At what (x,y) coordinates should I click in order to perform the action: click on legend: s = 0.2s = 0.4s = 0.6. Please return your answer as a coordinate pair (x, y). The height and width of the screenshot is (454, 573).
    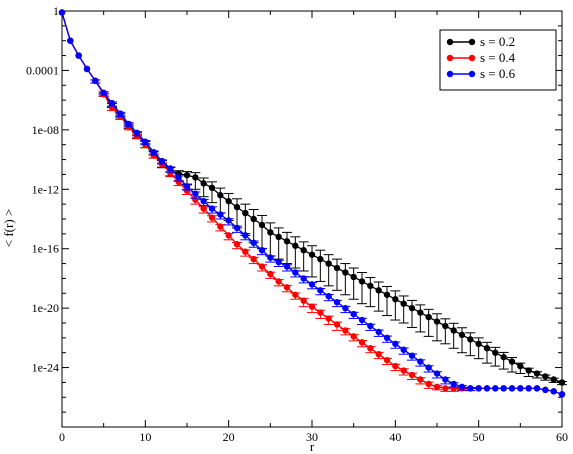
    Looking at the image, I should click on (498, 60).